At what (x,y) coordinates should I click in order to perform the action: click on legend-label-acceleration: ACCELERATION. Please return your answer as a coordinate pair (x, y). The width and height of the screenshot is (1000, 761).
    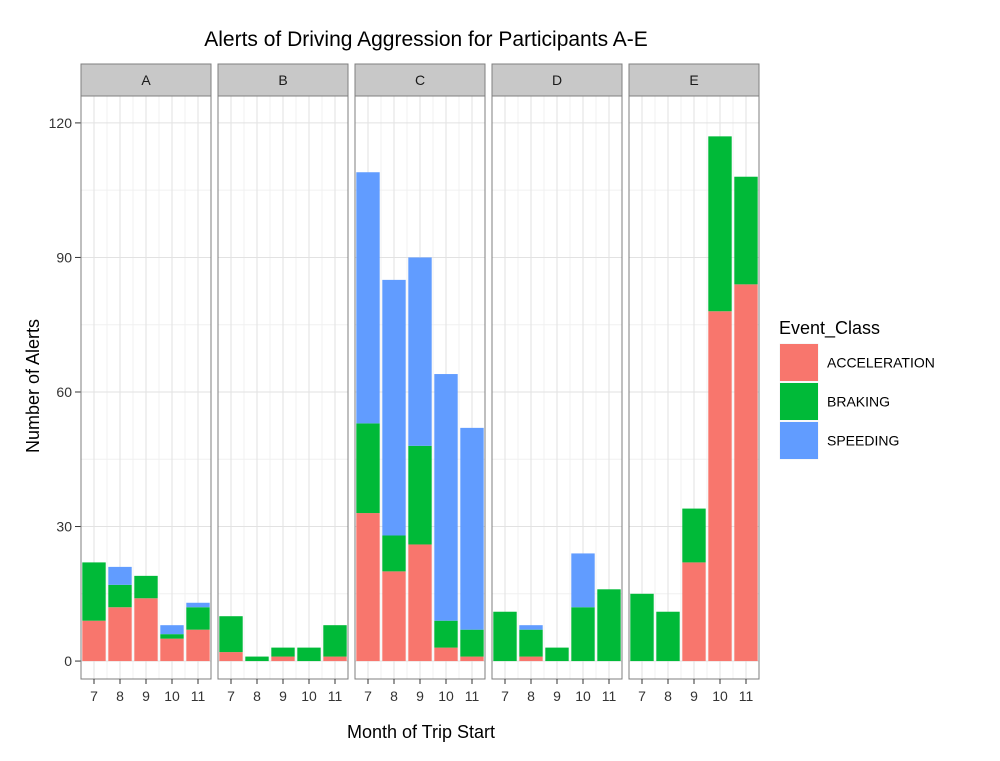
    Looking at the image, I should click on (881, 363).